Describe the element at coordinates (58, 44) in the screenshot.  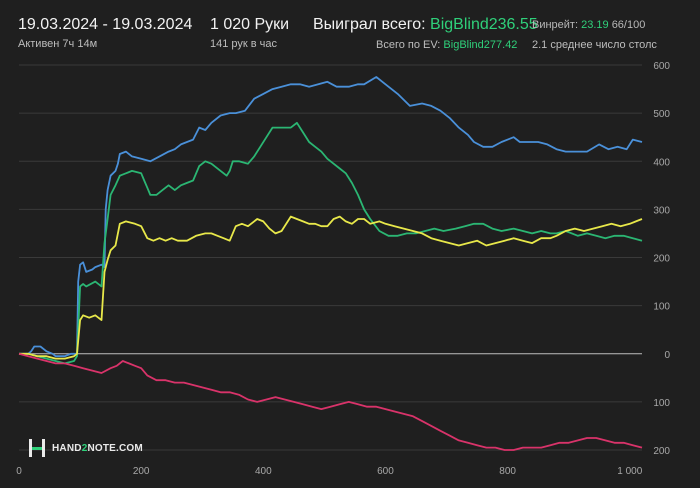
I see `active-time: Активен 7ч 14м` at that location.